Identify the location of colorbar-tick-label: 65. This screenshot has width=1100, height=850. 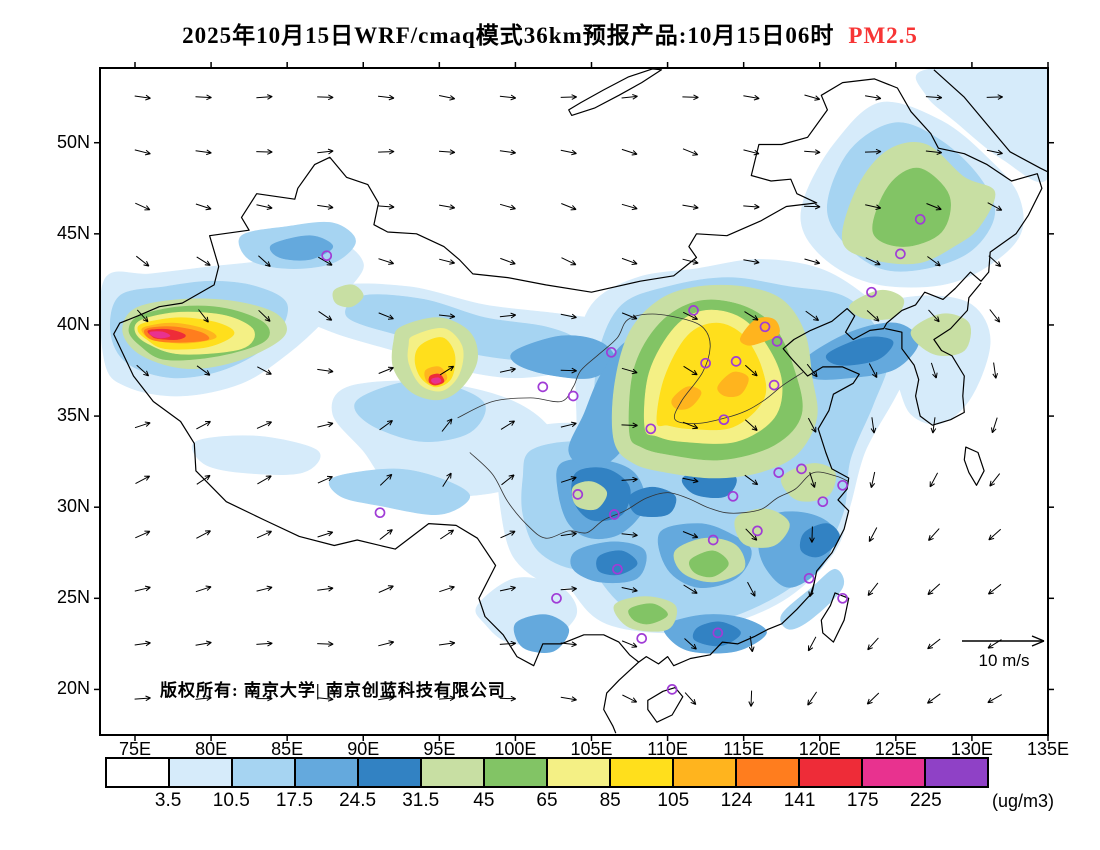
(547, 800).